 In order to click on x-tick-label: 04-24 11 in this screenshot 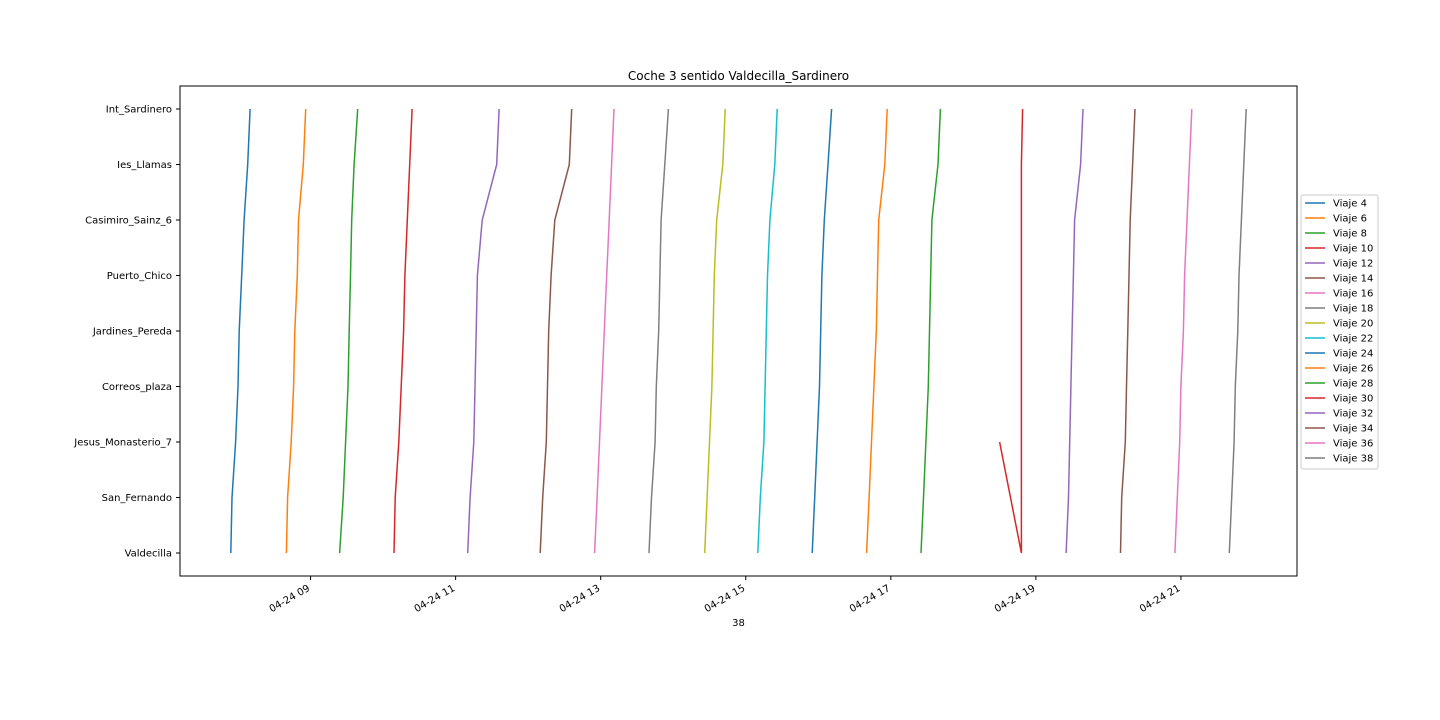, I will do `click(435, 599)`.